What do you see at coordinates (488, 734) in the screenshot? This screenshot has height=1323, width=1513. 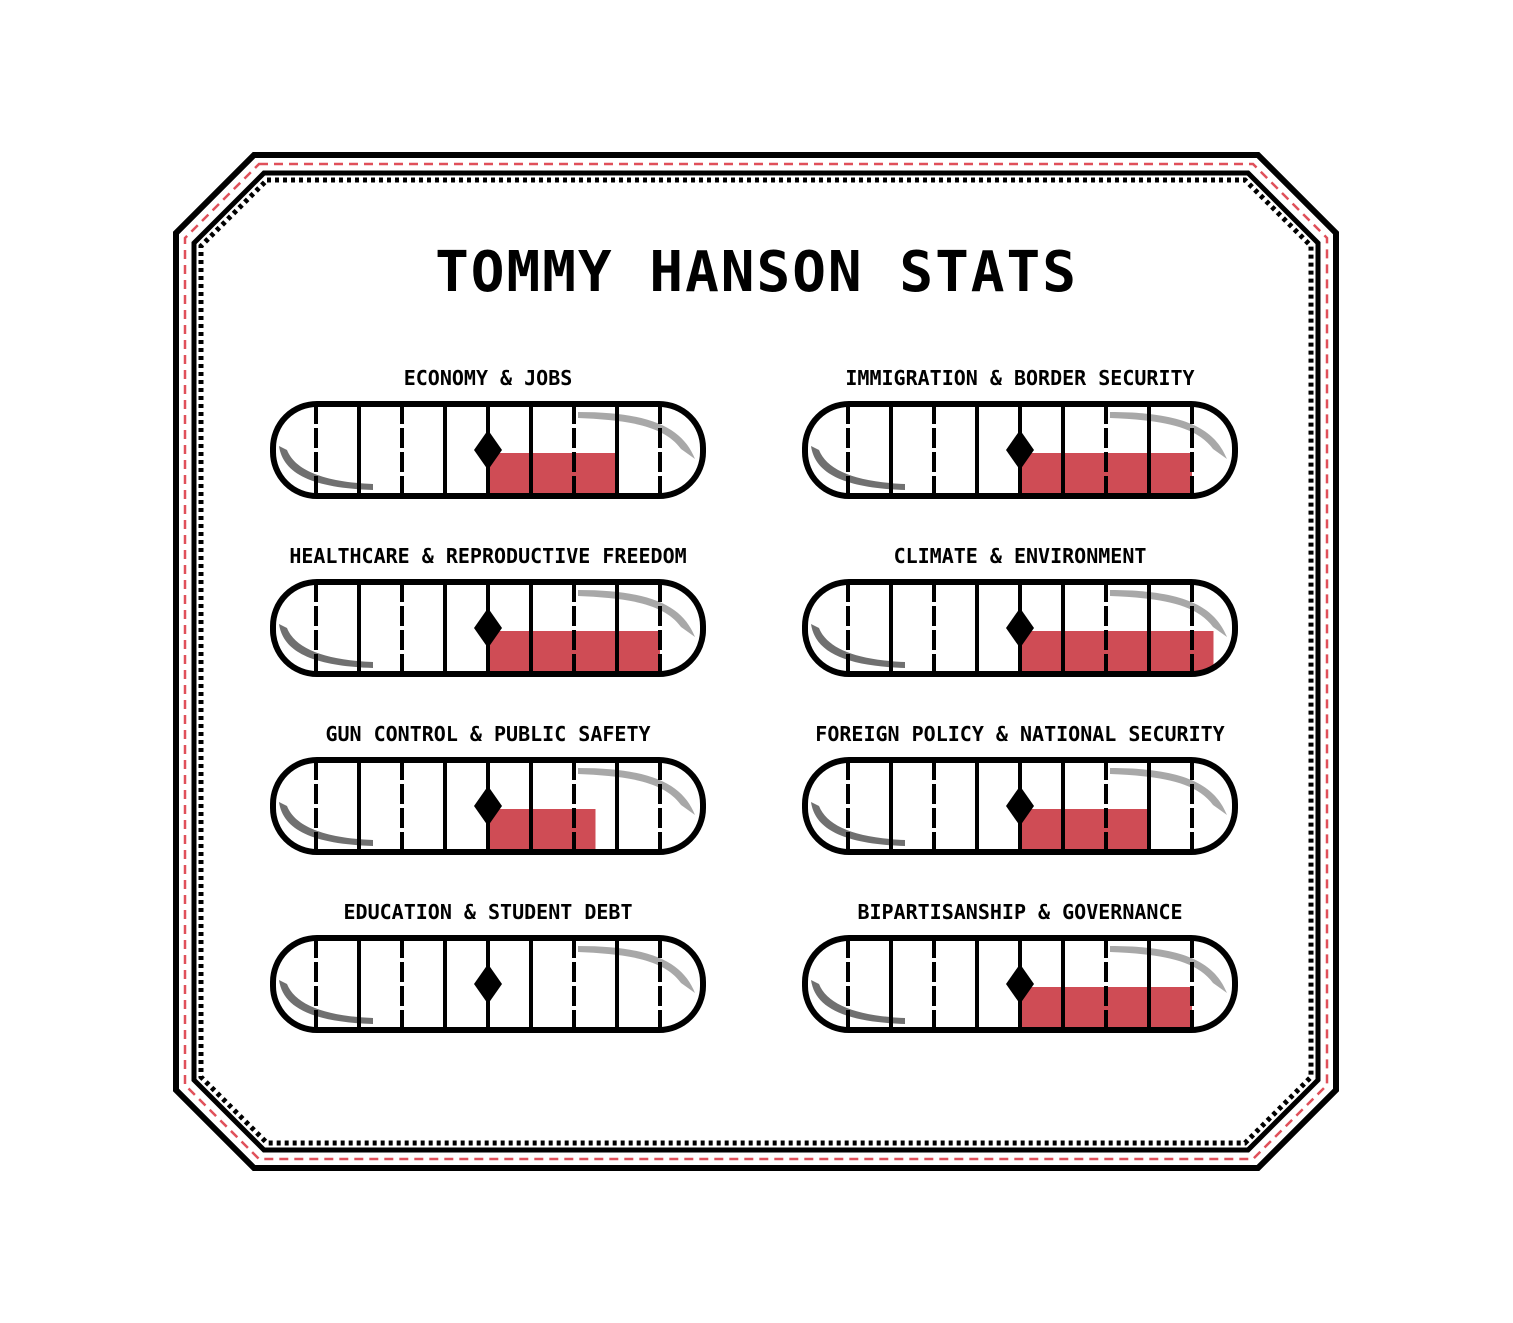 I see `stat-label: GUN CONTROL & PUBLIC SAFETY` at bounding box center [488, 734].